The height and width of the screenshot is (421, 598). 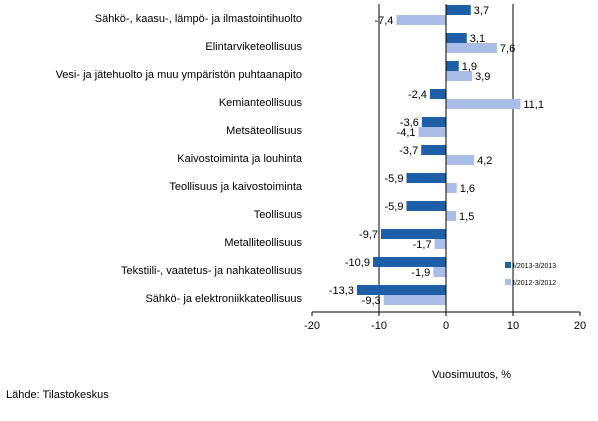 I want to click on category-label: Tekstiili-, vaatetus- ja nahkateollisuus, so click(x=211, y=271).